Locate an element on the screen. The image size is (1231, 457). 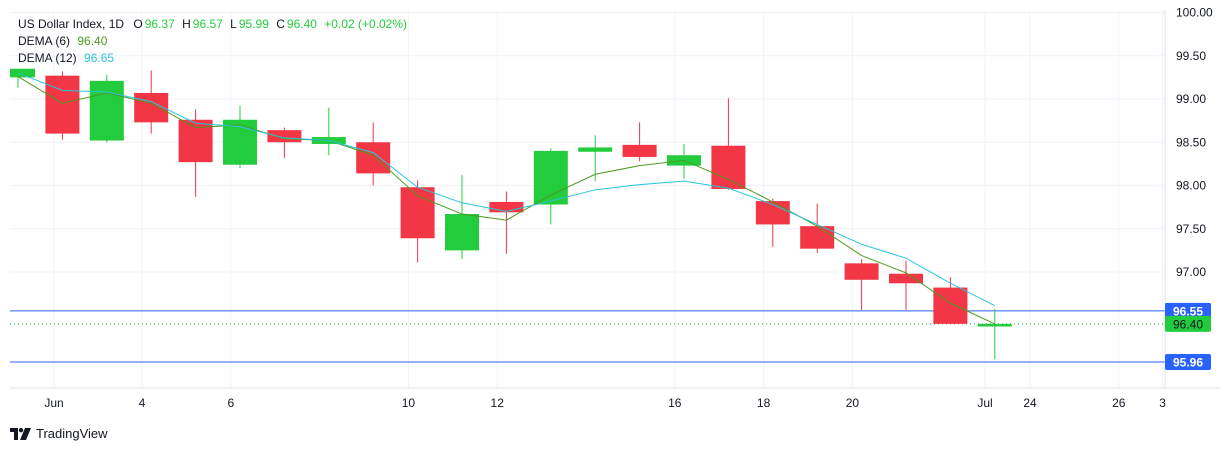
last-price-label-bg is located at coordinates (1188, 323).